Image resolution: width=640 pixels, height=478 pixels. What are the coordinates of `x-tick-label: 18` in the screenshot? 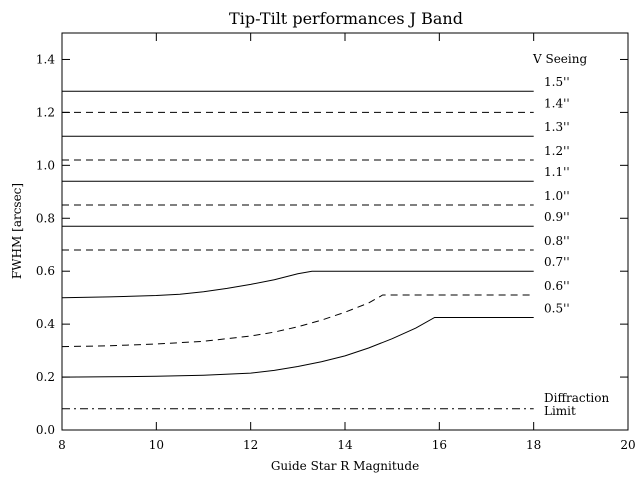 It's located at (533, 445).